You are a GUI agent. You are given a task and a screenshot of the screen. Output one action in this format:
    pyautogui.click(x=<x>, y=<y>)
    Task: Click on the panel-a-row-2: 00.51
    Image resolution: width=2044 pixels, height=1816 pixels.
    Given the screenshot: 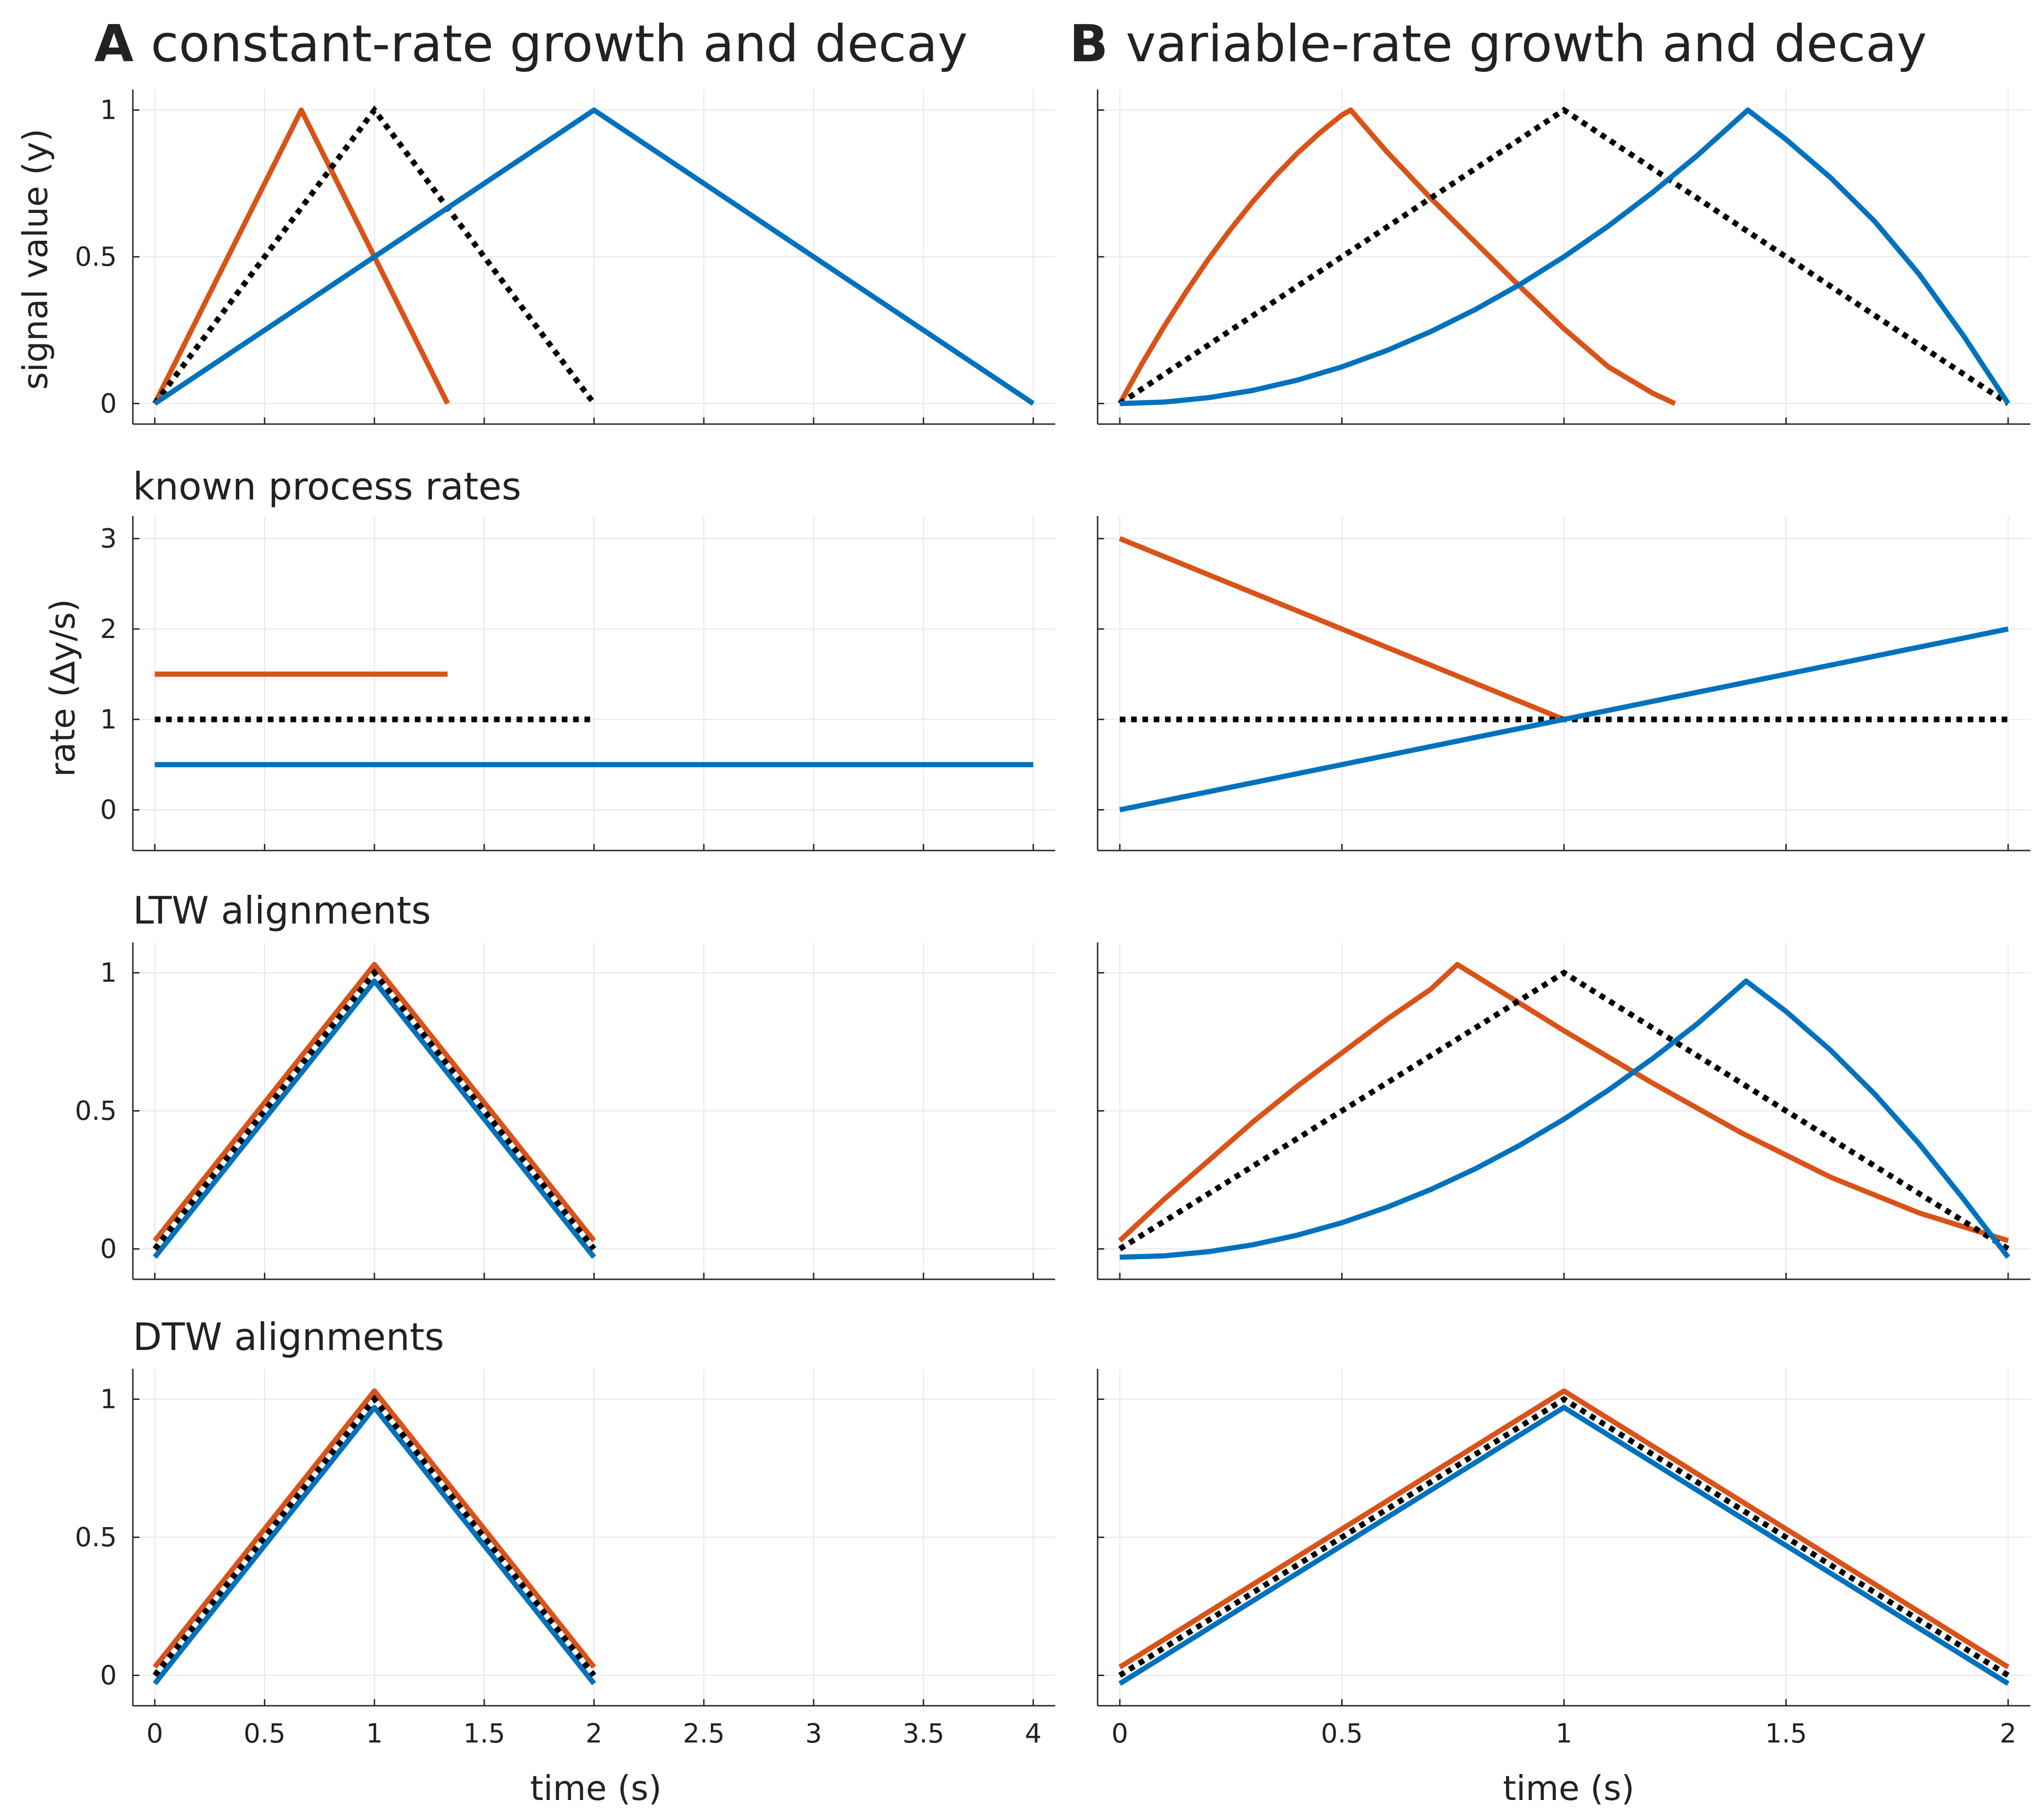 What is the action you would take?
    pyautogui.click(x=565, y=1111)
    